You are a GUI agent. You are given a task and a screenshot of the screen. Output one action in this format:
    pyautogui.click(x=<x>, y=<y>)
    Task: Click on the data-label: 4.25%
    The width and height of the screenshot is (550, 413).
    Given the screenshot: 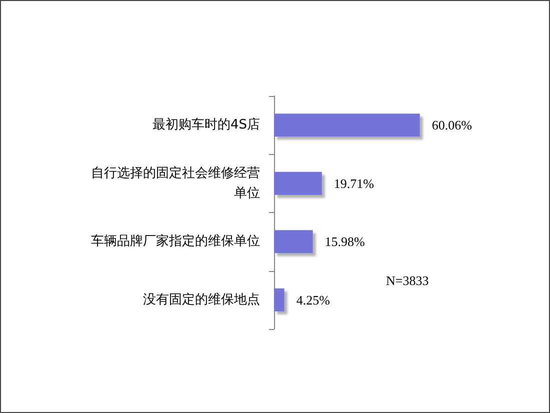 What is the action you would take?
    pyautogui.click(x=313, y=300)
    